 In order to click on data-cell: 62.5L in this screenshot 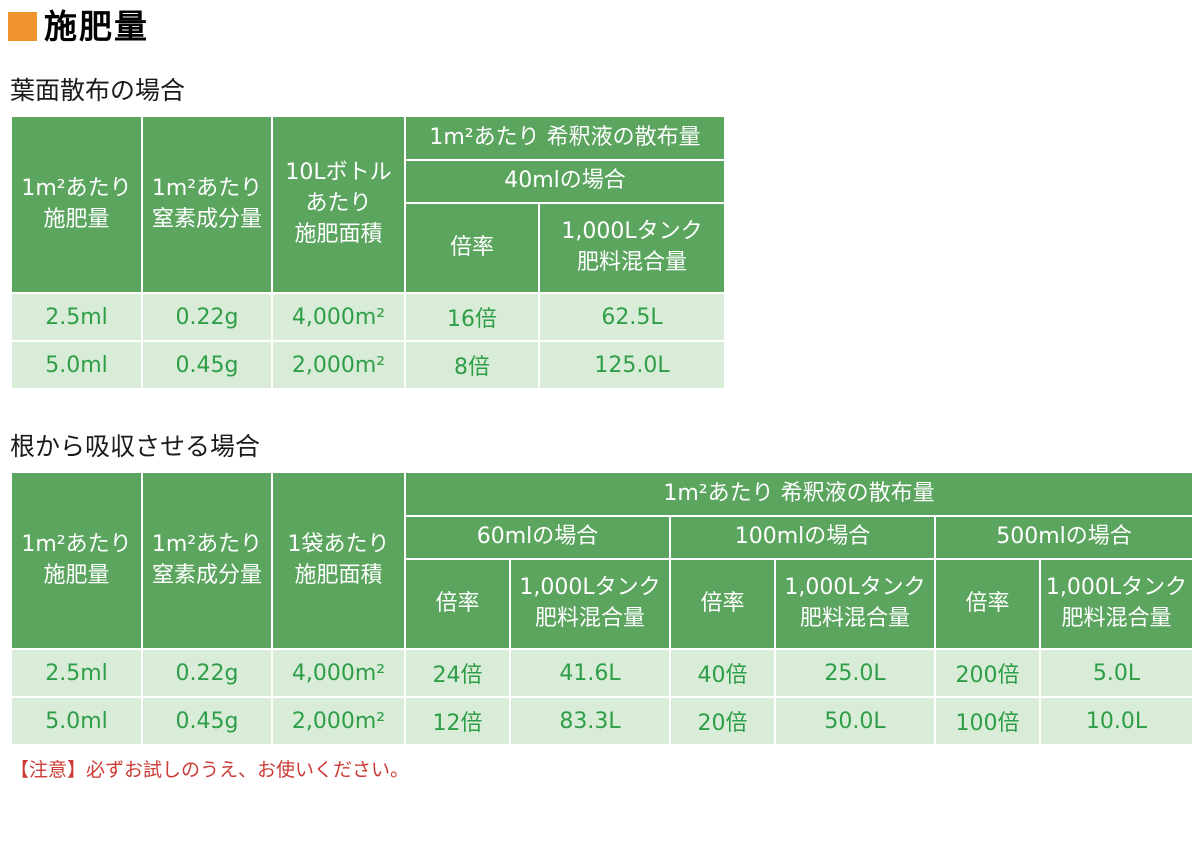, I will do `click(632, 317)`.